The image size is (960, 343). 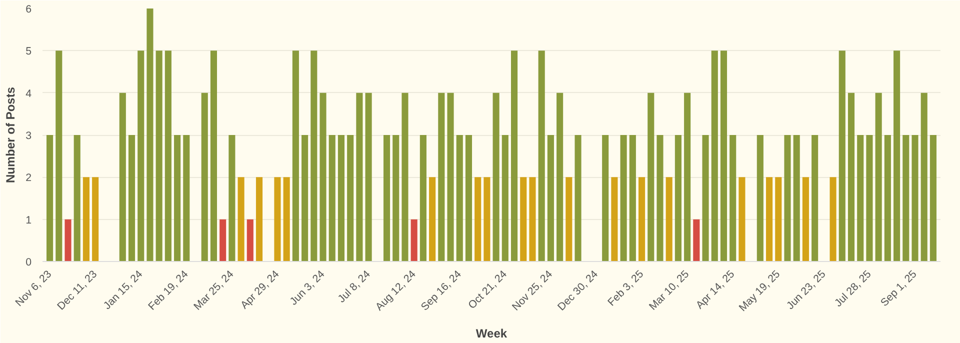 What do you see at coordinates (759, 291) in the screenshot?
I see `x-tick-label: May 19, 25` at bounding box center [759, 291].